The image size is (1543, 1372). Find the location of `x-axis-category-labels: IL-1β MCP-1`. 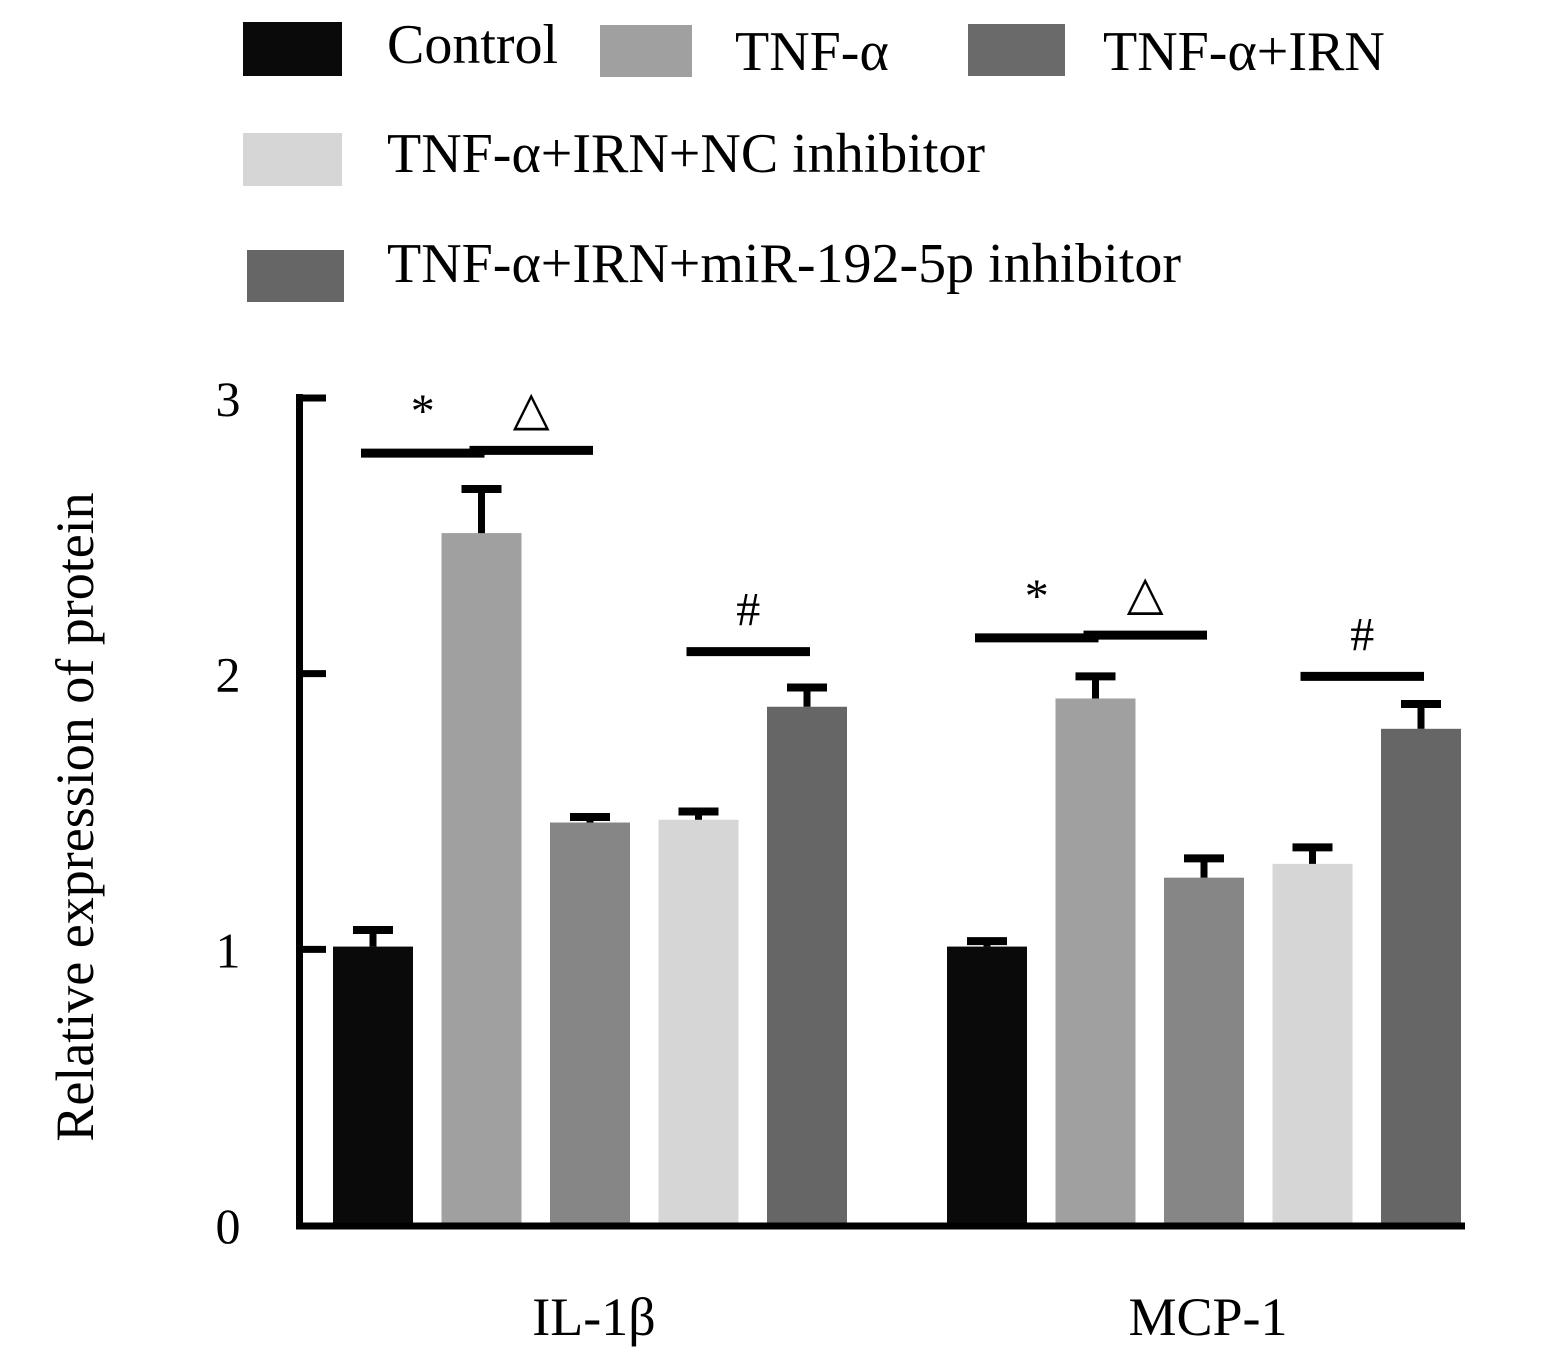

x-axis-category-labels: IL-1β MCP-1 is located at coordinates (909, 1317).